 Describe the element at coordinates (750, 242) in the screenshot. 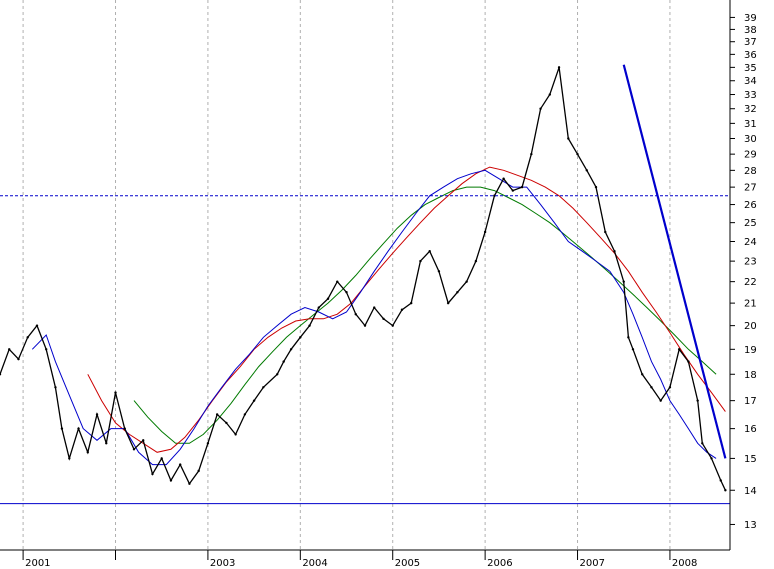

I see `y-tick-label: 24` at that location.